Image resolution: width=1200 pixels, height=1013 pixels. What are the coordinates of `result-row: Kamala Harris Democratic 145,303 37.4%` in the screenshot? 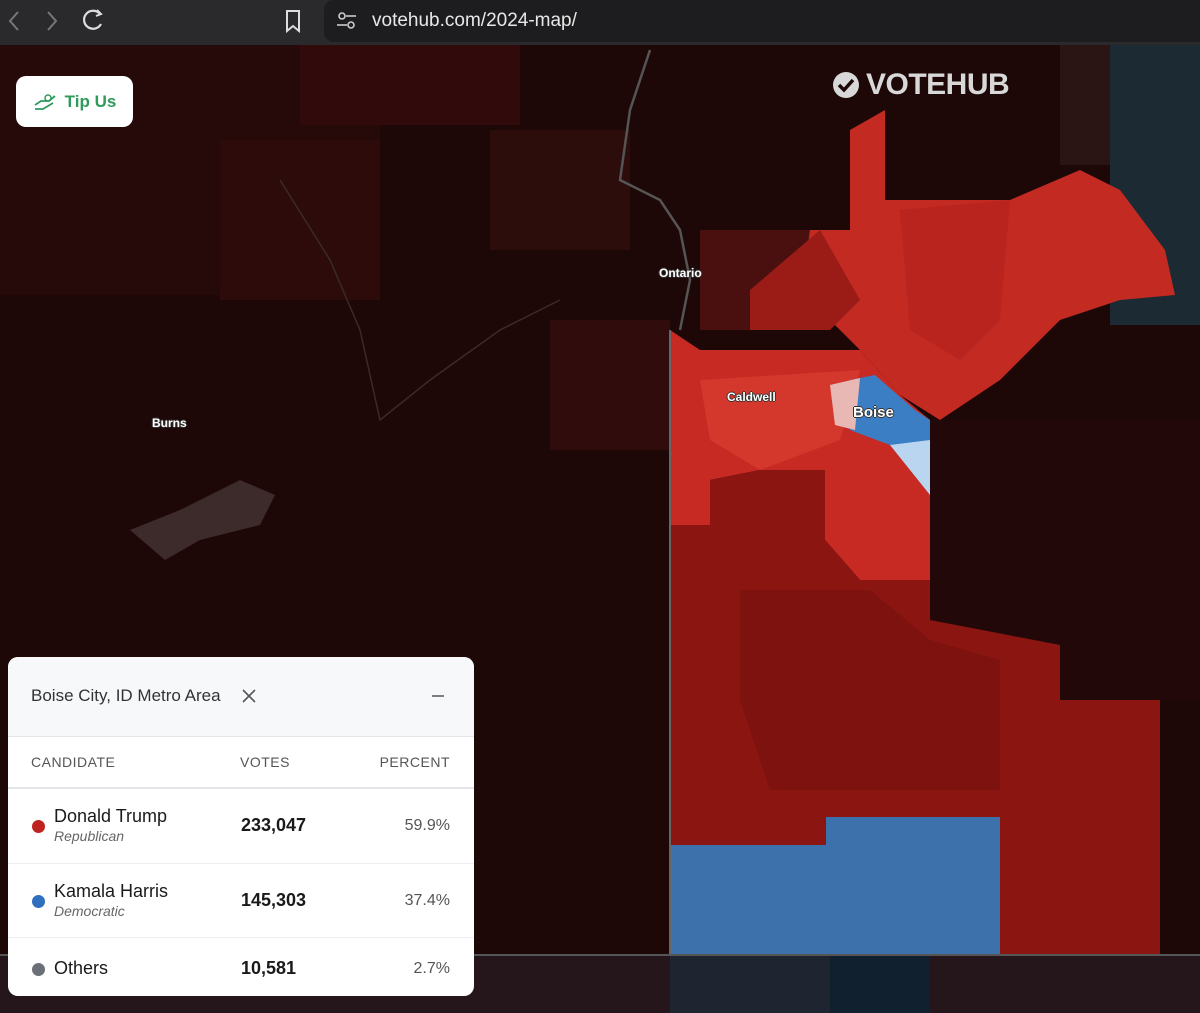 It's located at (241, 901).